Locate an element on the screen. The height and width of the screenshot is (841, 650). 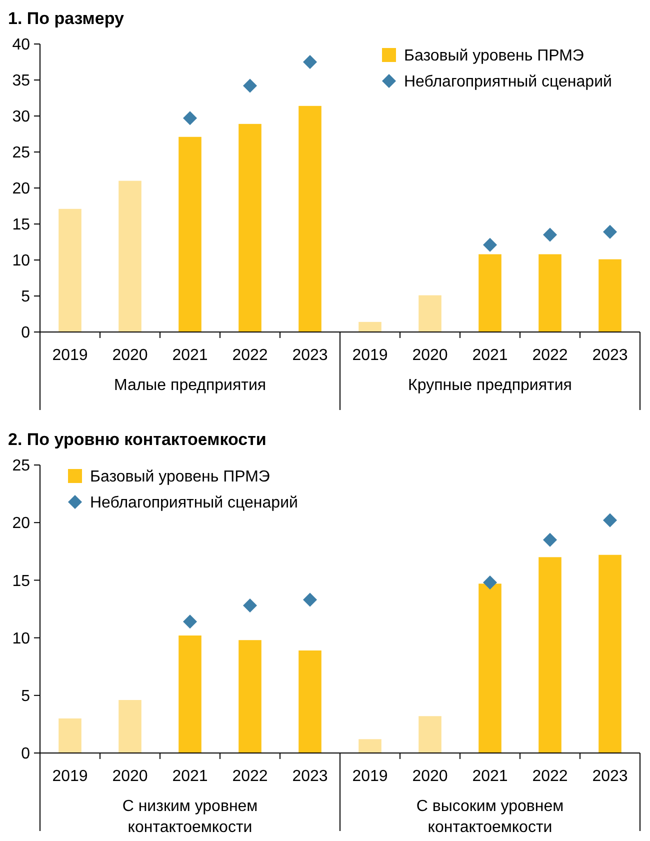
text: Малые предприятия is located at coordinates (190, 385).